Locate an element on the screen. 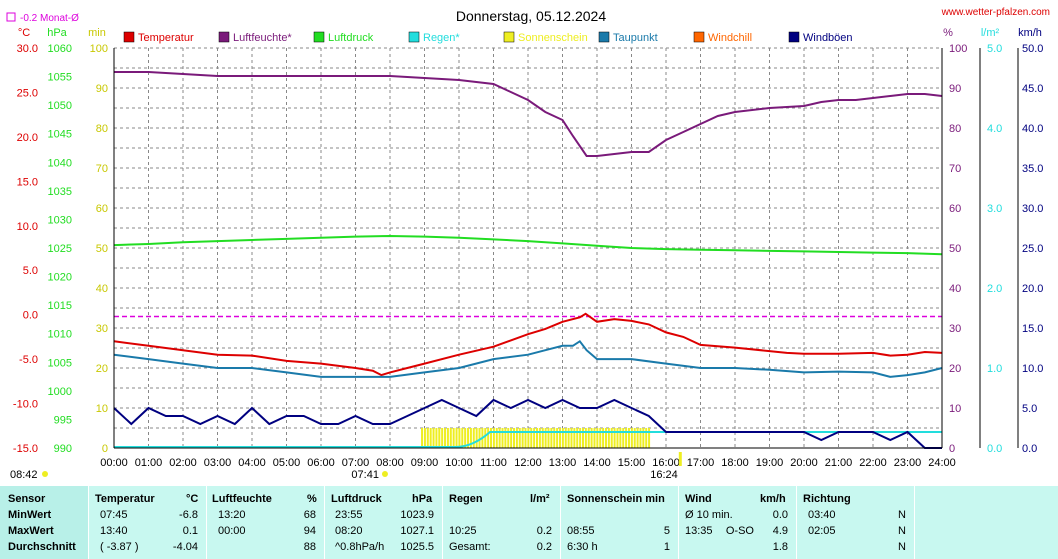  stats-header-temperature: Temperatur is located at coordinates (125, 499).